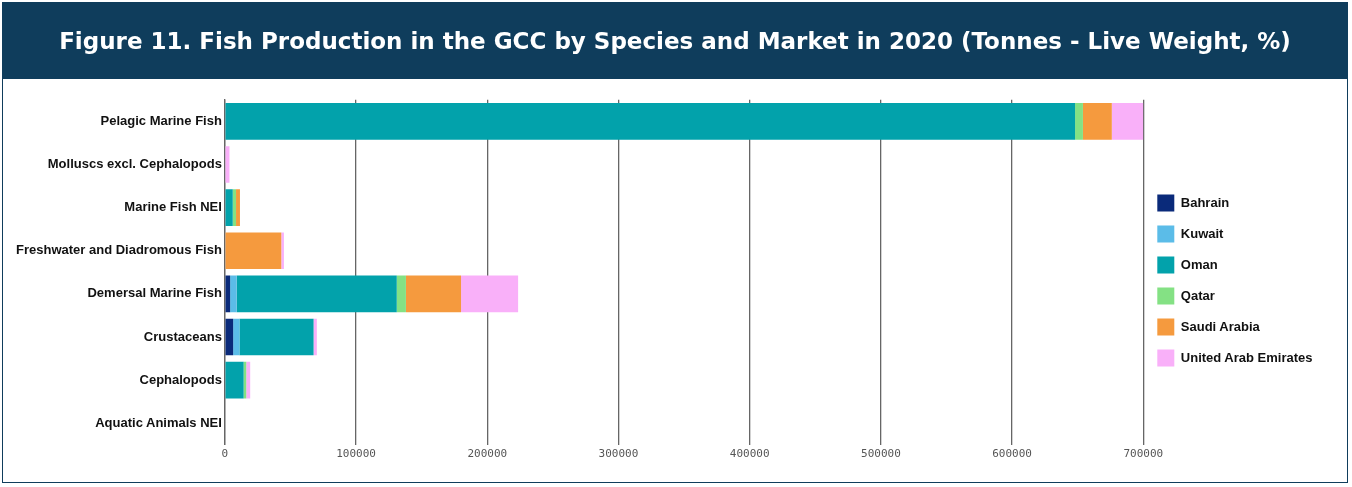  I want to click on y-tick-label: Molluscs excl. Cephalopods, so click(134, 164).